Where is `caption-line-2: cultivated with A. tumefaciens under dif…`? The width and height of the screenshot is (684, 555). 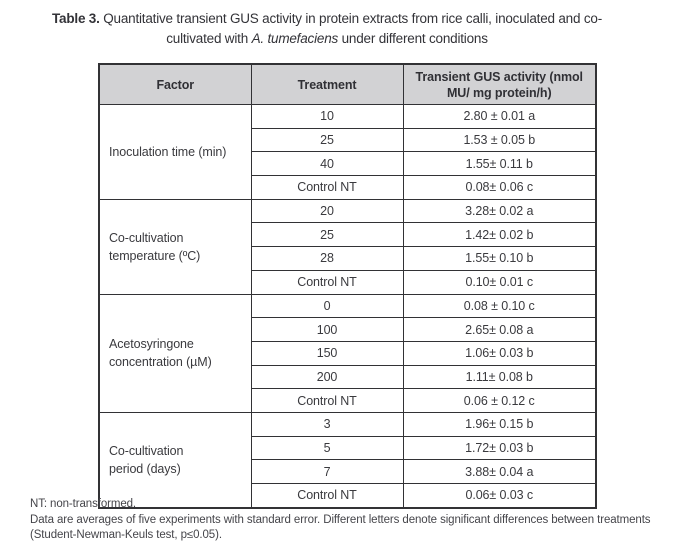 caption-line-2: cultivated with A. tumefaciens under dif… is located at coordinates (327, 39).